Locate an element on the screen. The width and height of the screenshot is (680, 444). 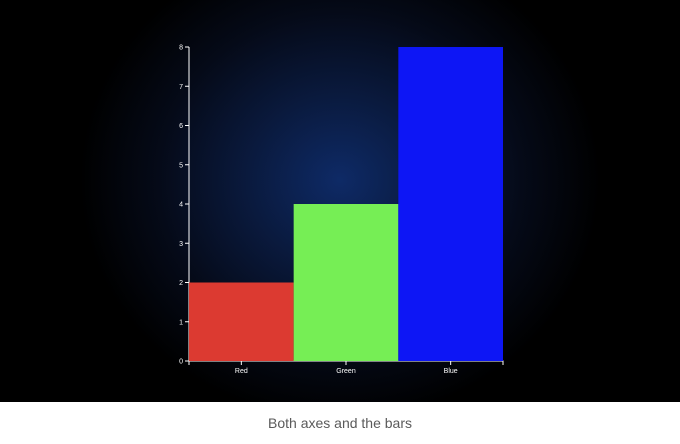
y-tick-label: 8 is located at coordinates (181, 48).